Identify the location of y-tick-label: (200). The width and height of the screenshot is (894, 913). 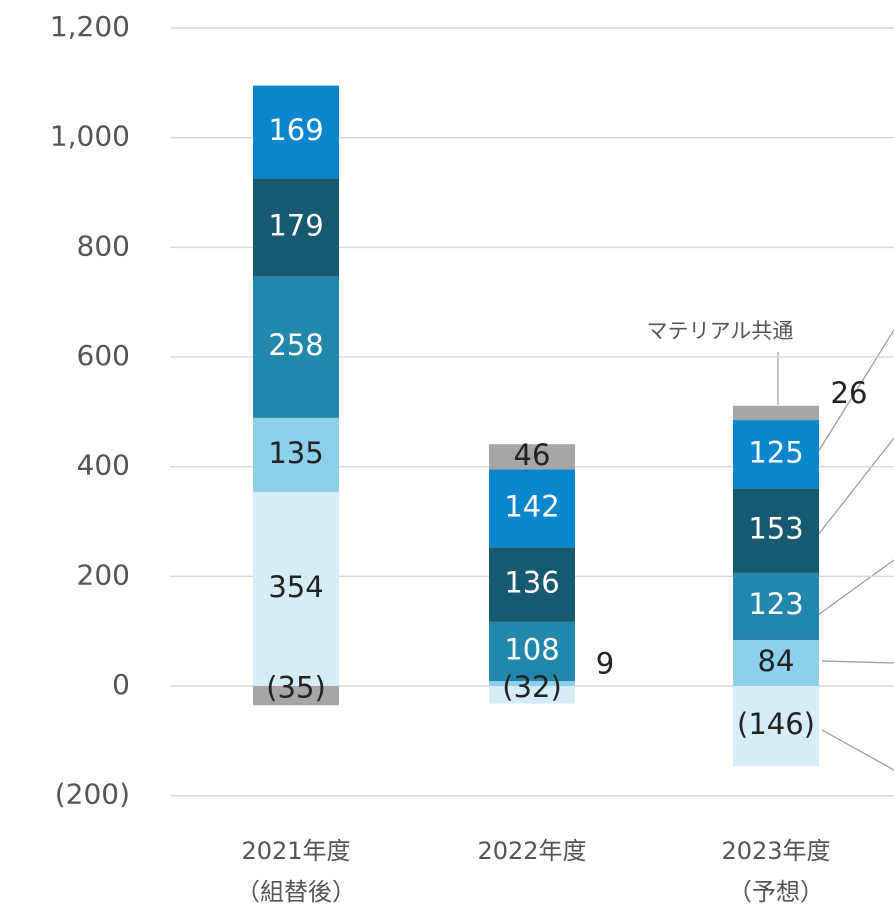
(92, 794).